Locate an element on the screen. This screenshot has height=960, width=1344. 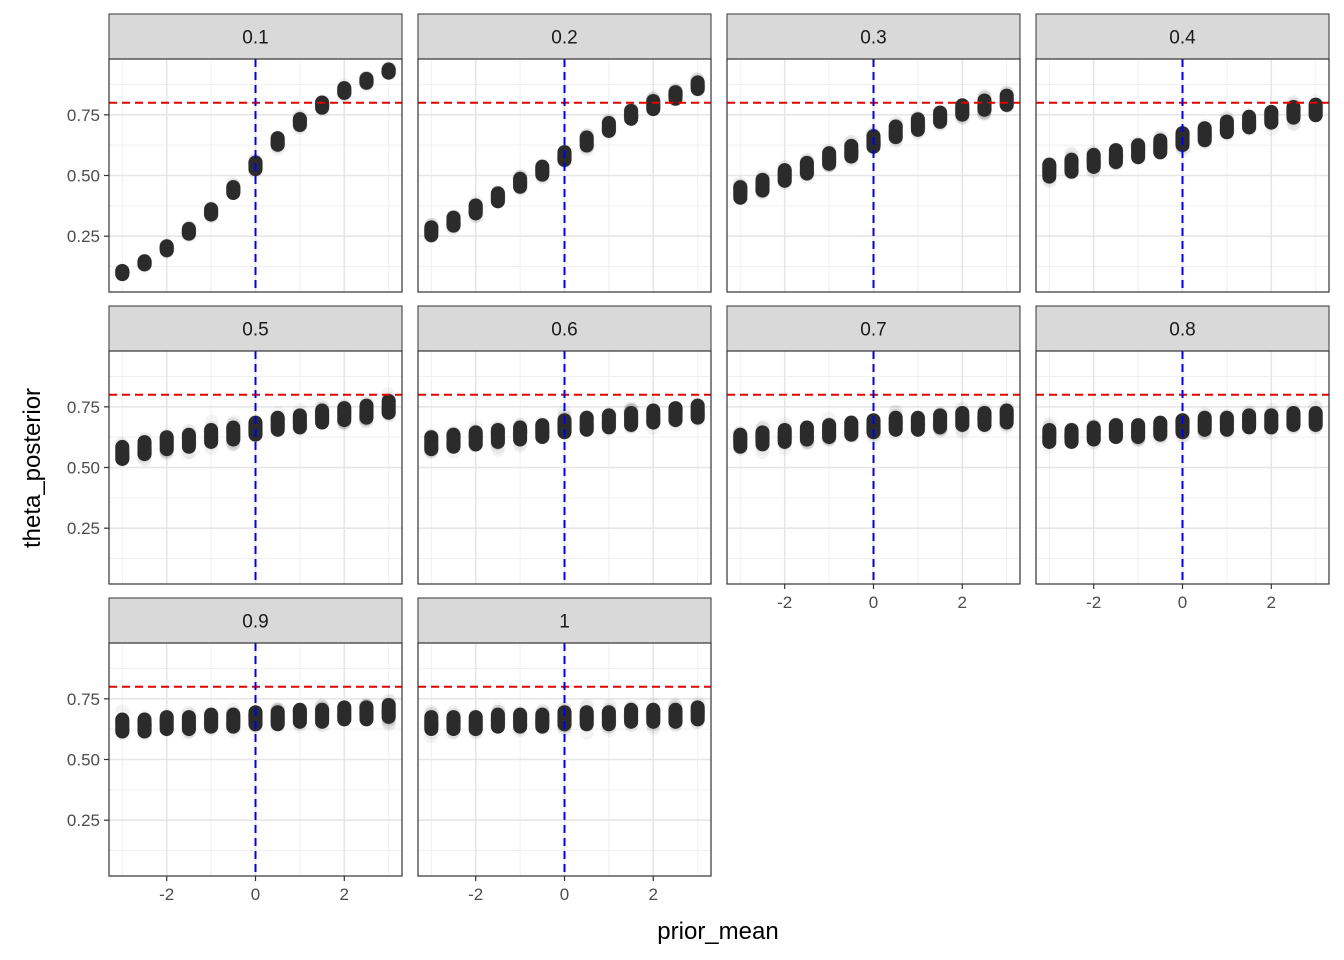
facet-panel-1: 1 -2 0 2 is located at coordinates (564, 750).